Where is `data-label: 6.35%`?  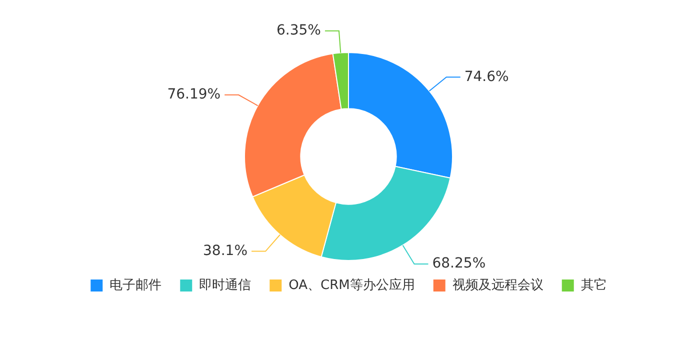
data-label: 6.35% is located at coordinates (298, 30).